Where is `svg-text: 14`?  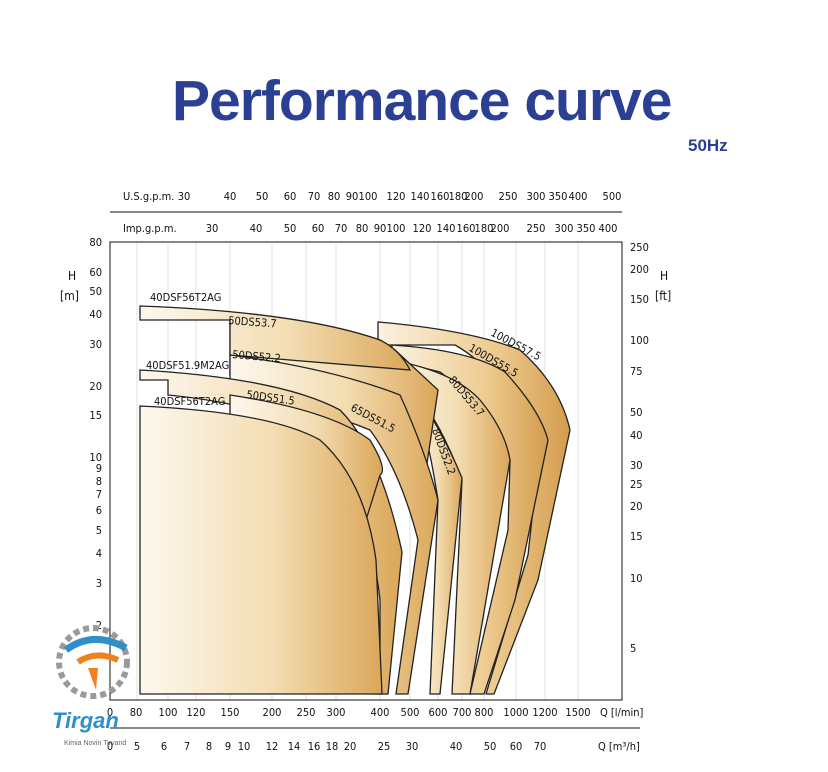
svg-text: 14 is located at coordinates (294, 746).